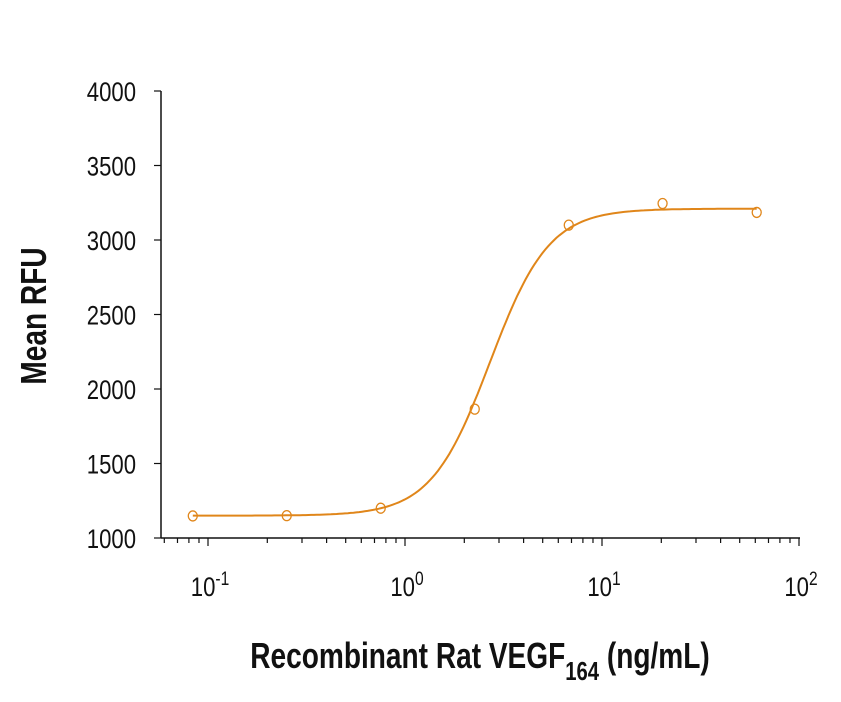 The image size is (841, 702). Describe the element at coordinates (111, 317) in the screenshot. I see `y-tick-label: 2500` at that location.